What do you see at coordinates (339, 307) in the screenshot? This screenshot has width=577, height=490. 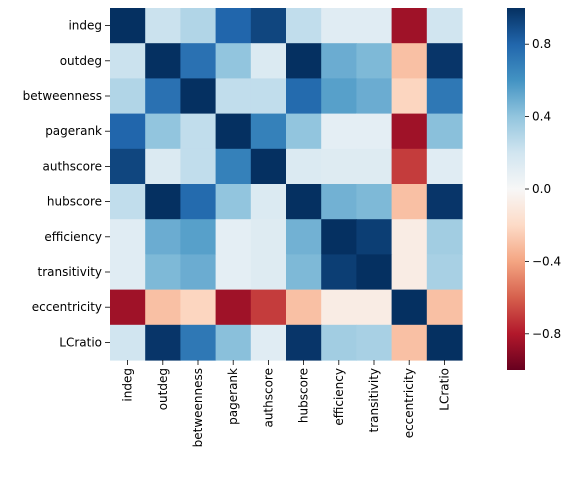 I see `heatmap-cell-eccentricity-efficiency` at bounding box center [339, 307].